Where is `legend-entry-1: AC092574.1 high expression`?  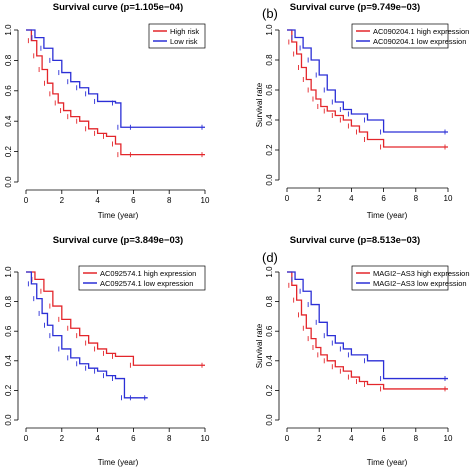
legend-entry-1: AC092574.1 high expression is located at coordinates (148, 273).